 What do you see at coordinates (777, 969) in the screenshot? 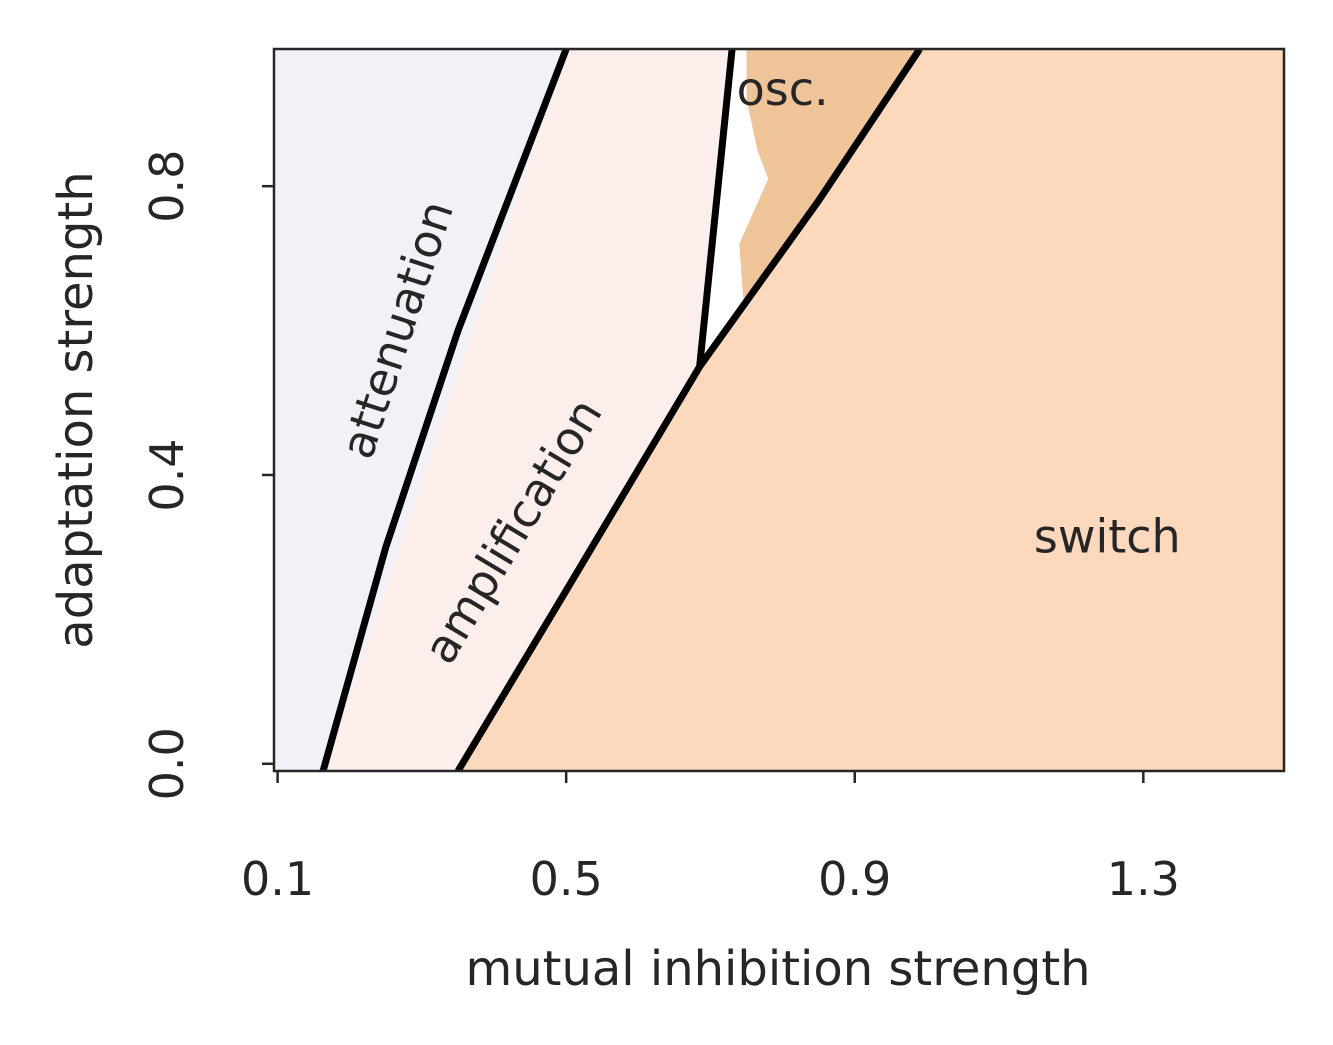
I see `x-axis-label: mutual inhibition strength` at bounding box center [777, 969].